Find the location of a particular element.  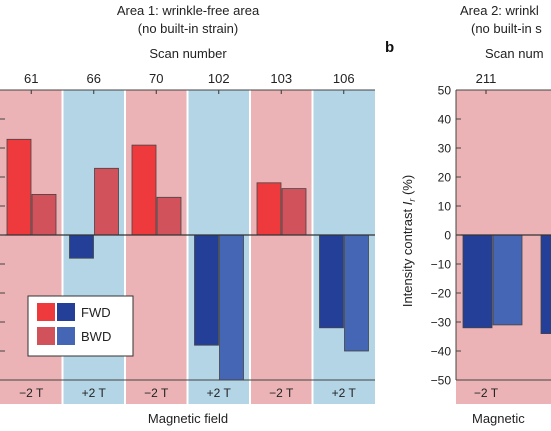

panel-b-y-tick-label: 30 is located at coordinates (445, 149).